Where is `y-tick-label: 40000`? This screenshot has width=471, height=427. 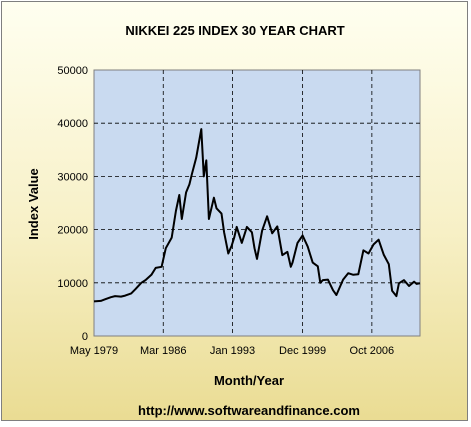 y-tick-label: 40000 is located at coordinates (72, 124).